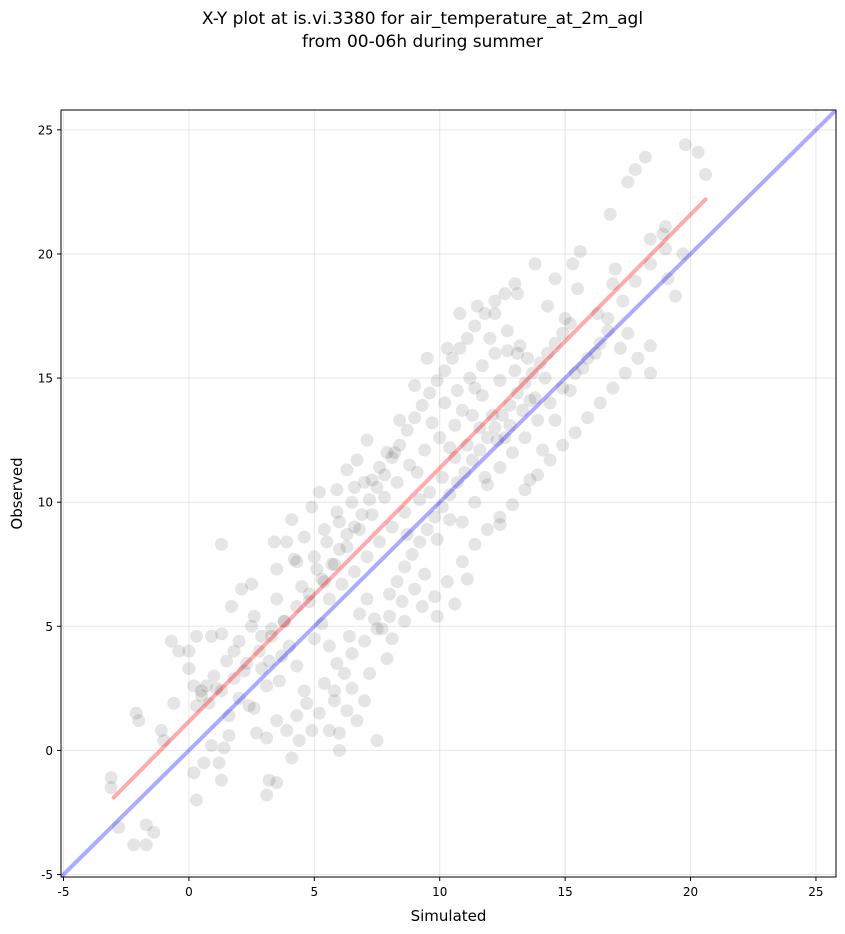 The image size is (845, 934). I want to click on x-tick-label: 20, so click(690, 892).